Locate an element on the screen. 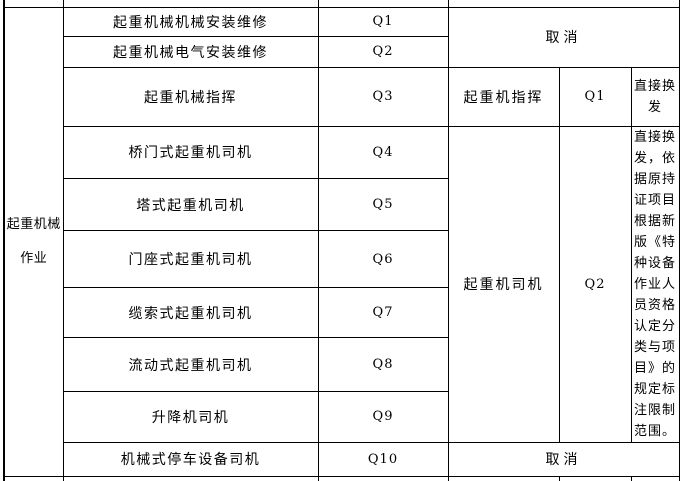  old-name-cell: 机械式停车设备司机 is located at coordinates (190, 459).